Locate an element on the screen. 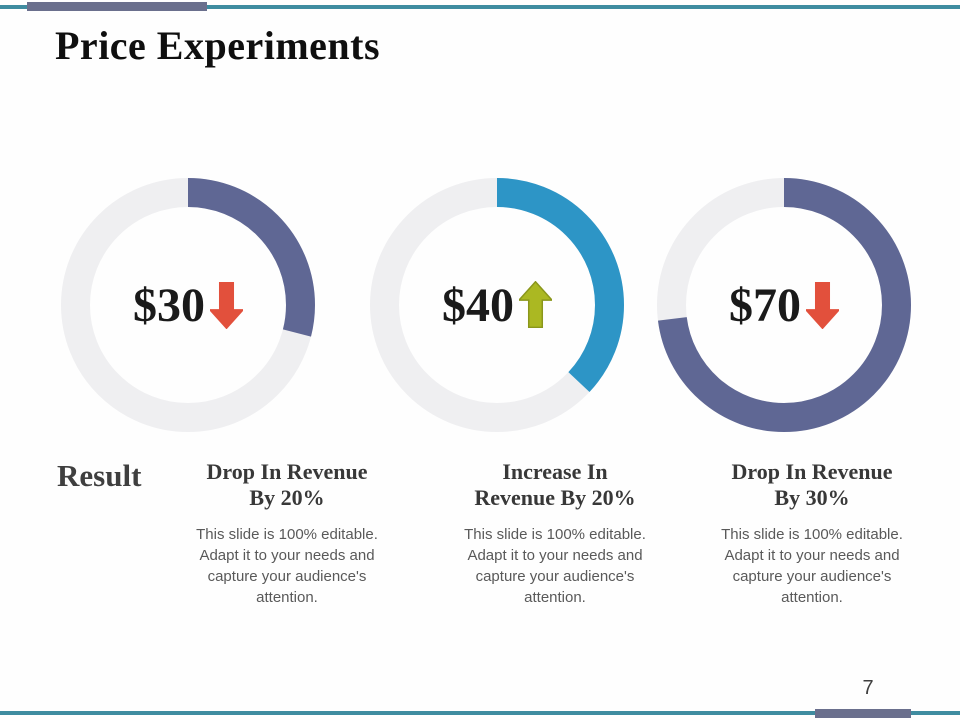 The height and width of the screenshot is (720, 960). donut-chart-price-30: $30 is located at coordinates (188, 305).